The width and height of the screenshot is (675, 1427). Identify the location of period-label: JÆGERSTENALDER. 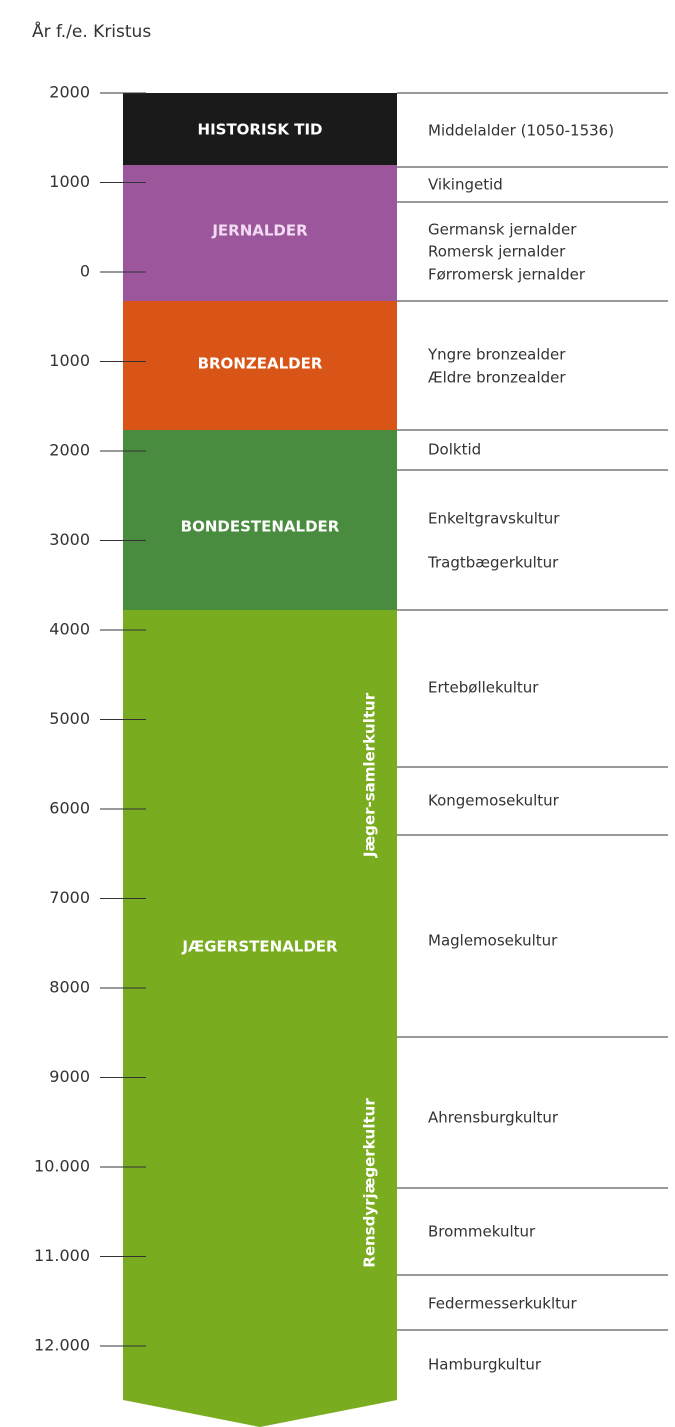
(259, 947).